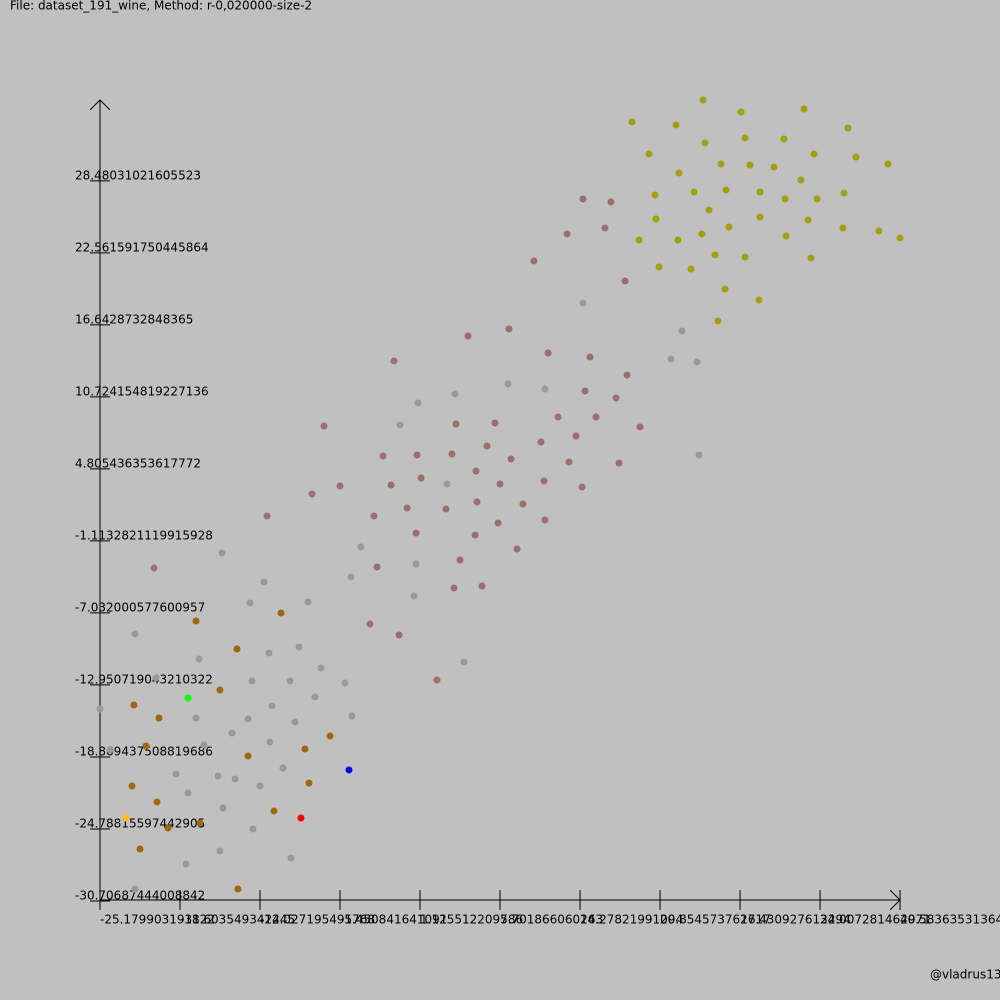 The image size is (1000, 1000). What do you see at coordinates (795, 920) in the screenshot?
I see `x-tick-label: 27.430927612294` at bounding box center [795, 920].